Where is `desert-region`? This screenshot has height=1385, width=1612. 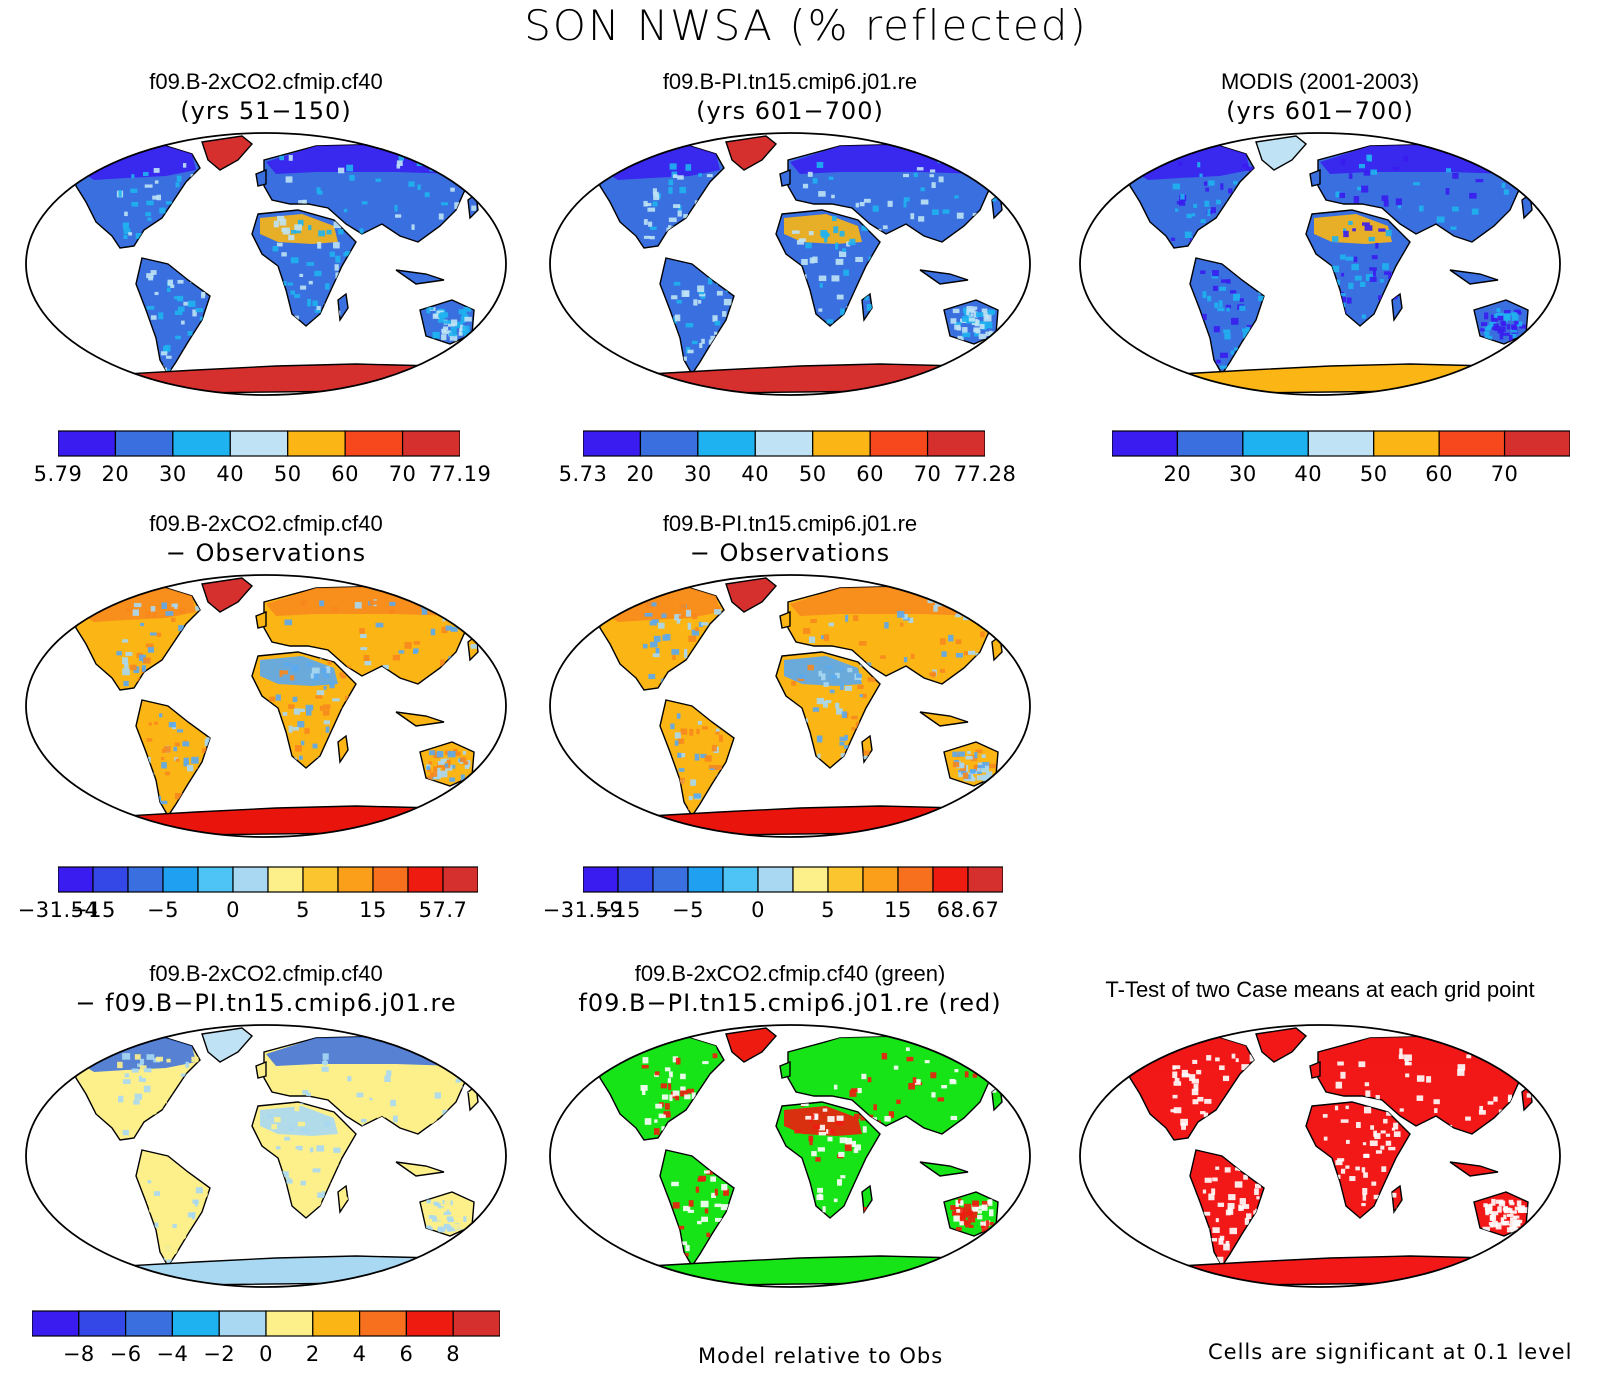 desert-region is located at coordinates (823, 229).